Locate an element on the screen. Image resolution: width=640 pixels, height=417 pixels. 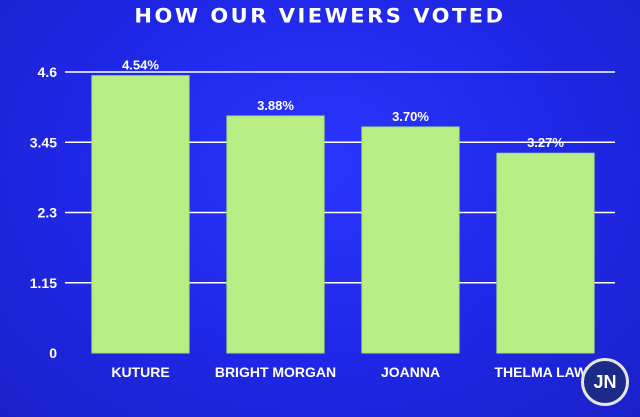
x-tick-label: KUTURE is located at coordinates (140, 372).